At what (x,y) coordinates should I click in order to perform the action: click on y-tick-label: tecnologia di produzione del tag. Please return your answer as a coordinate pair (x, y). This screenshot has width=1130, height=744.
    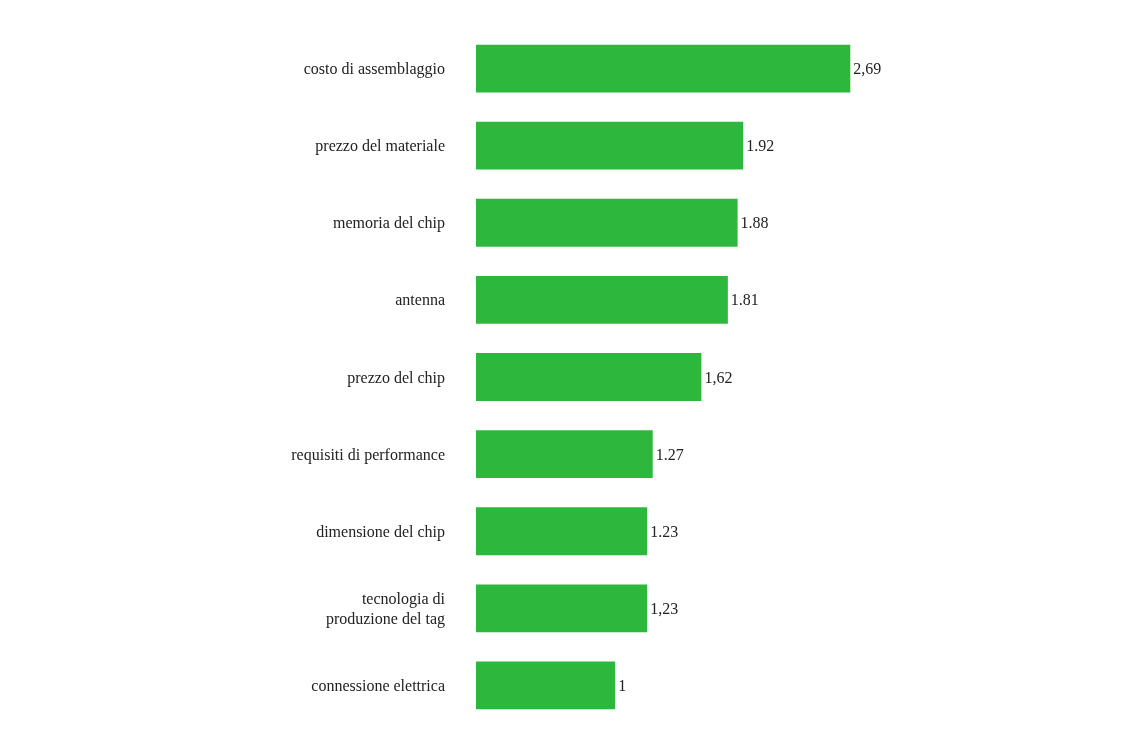
    Looking at the image, I should click on (385, 609).